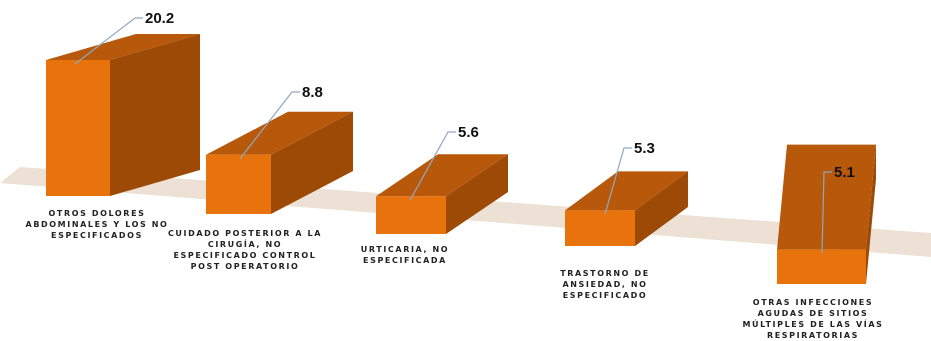  Describe the element at coordinates (644, 148) in the screenshot. I see `value-label: 5.3` at that location.